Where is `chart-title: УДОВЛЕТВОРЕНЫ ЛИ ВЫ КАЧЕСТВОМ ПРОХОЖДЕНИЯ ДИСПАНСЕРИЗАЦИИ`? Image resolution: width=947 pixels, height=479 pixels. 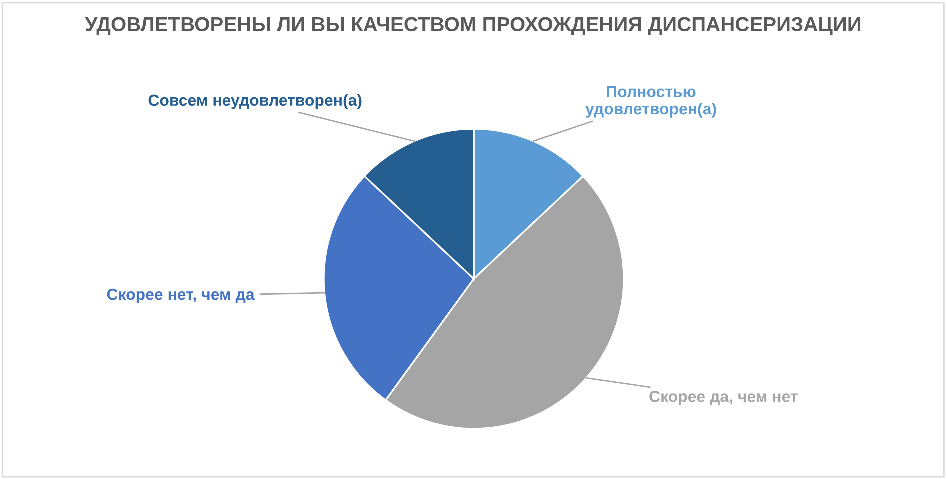 chart-title: УДОВЛЕТВОРЕНЫ ЛИ ВЫ КАЧЕСТВОМ ПРОХОЖДЕНИЯ ДИСПАНСЕРИЗАЦИИ is located at coordinates (473, 26).